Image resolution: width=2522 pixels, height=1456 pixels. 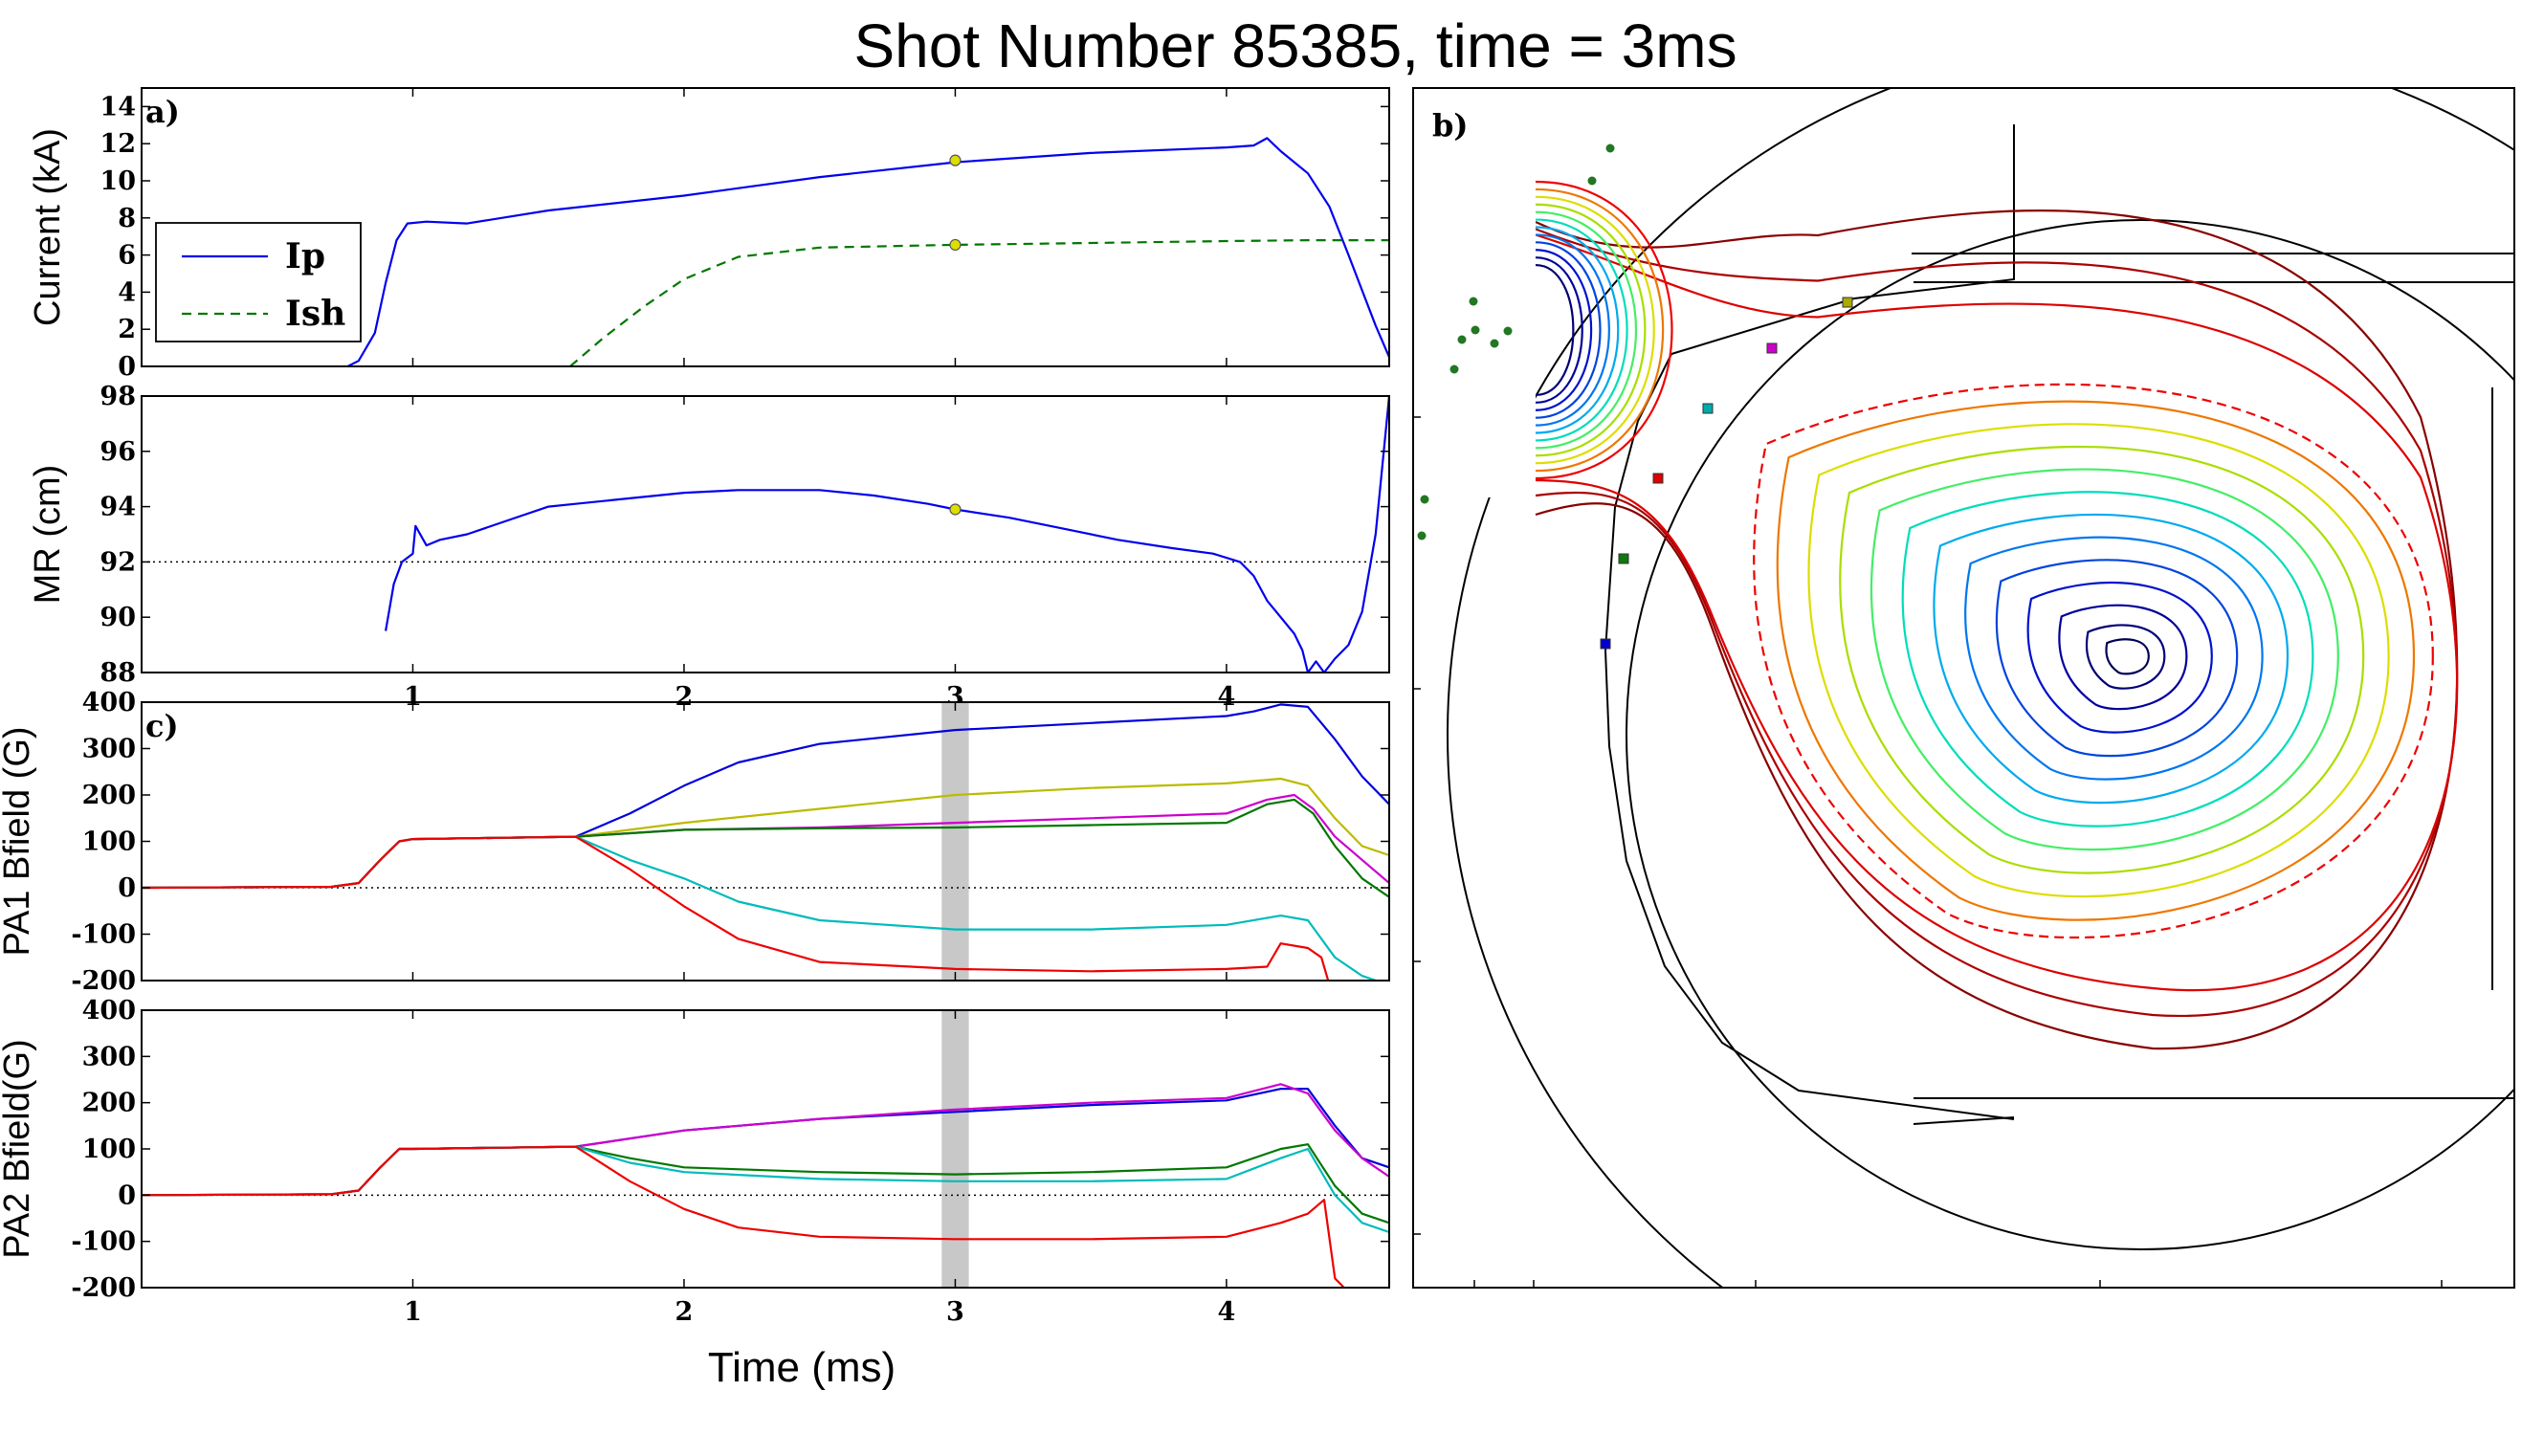 What do you see at coordinates (1475, 354) in the screenshot?
I see `center-stack-mask` at bounding box center [1475, 354].